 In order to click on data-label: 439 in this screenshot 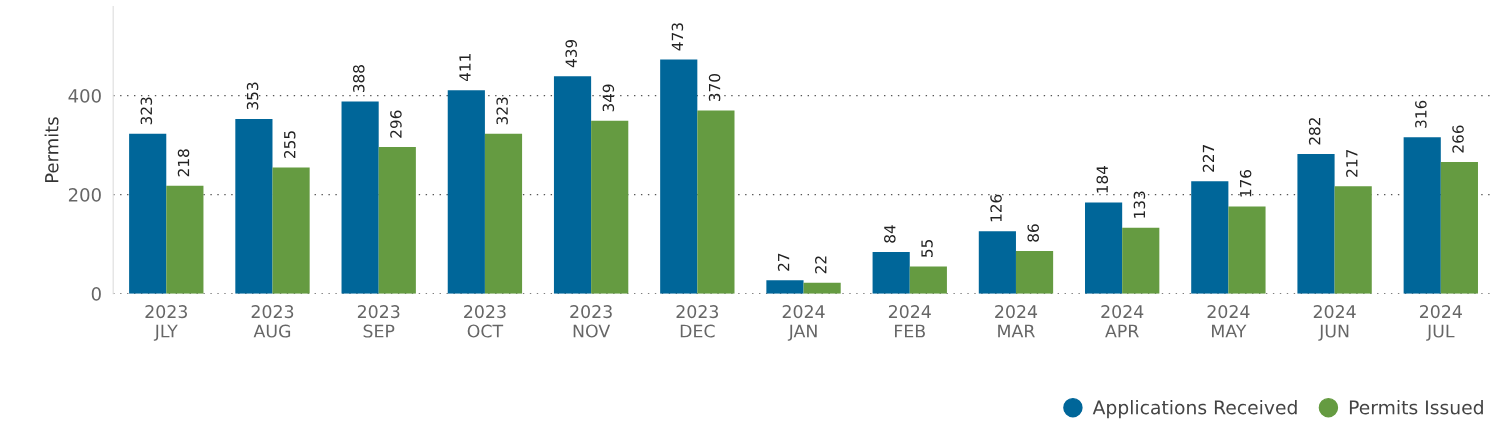, I will do `click(571, 53)`.